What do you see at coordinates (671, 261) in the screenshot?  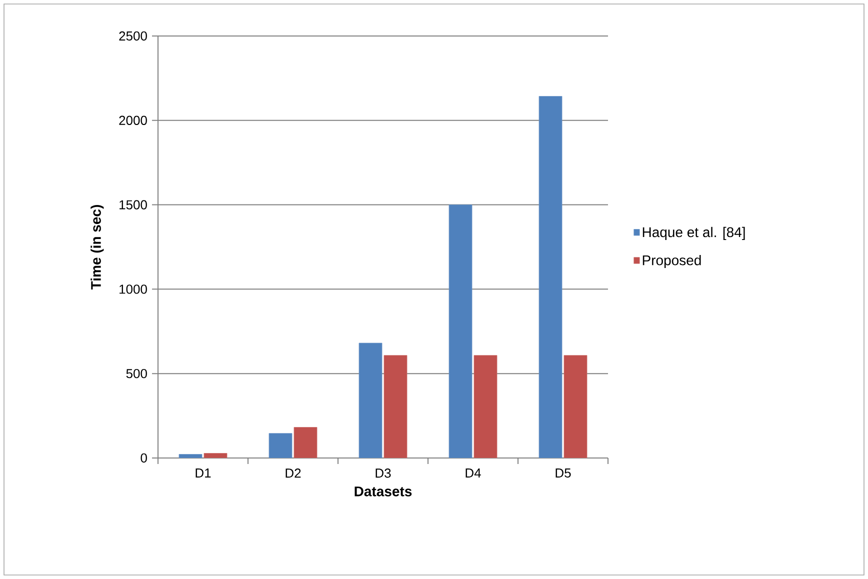 I see `legend-label: Proposed` at bounding box center [671, 261].